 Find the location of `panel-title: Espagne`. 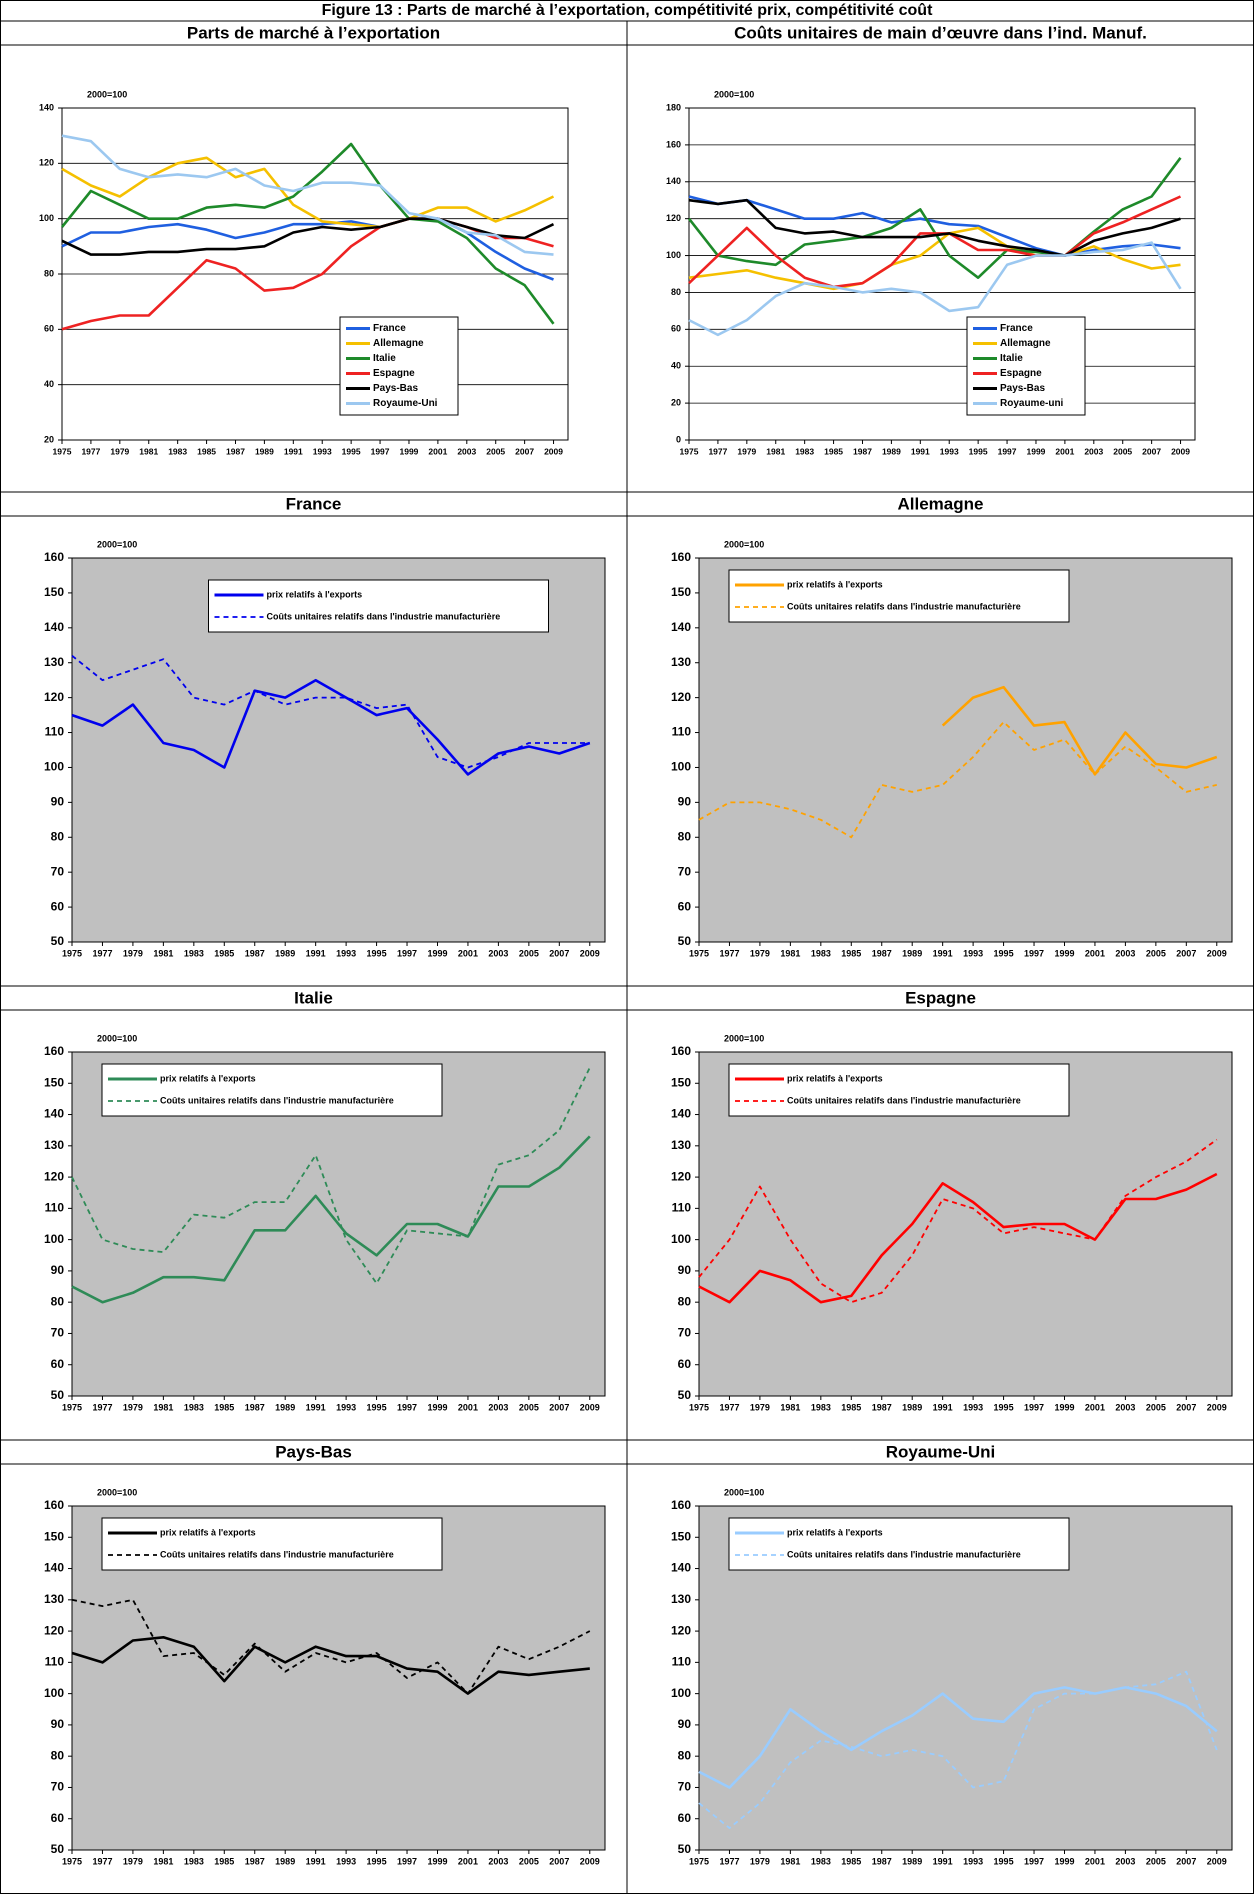

panel-title: Espagne is located at coordinates (940, 997).